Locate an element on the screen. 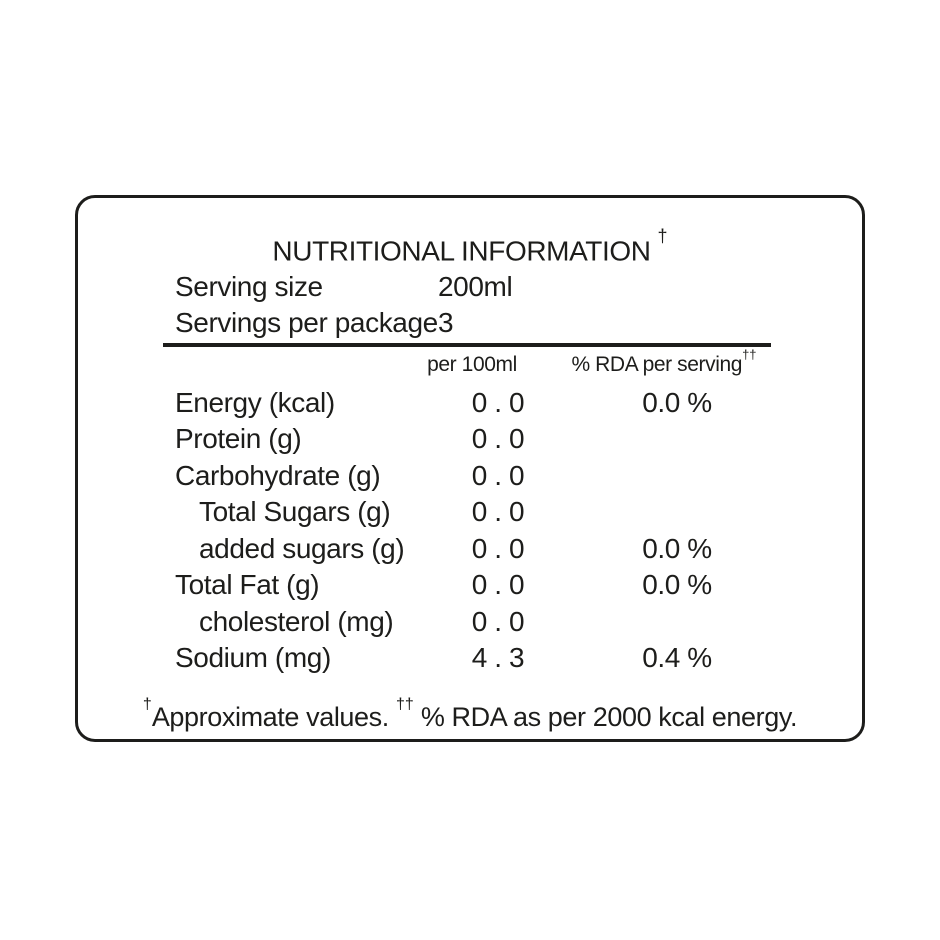  label-title: NUTRITIONAL INFORMATION † is located at coordinates (470, 246).